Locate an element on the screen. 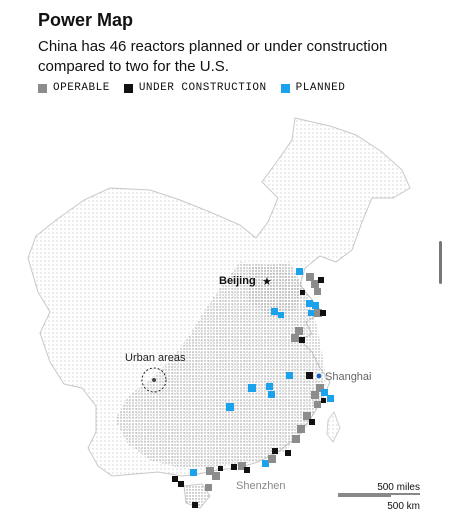 This screenshot has height=520, width=472. shanghai-label: Shanghai is located at coordinates (348, 377).